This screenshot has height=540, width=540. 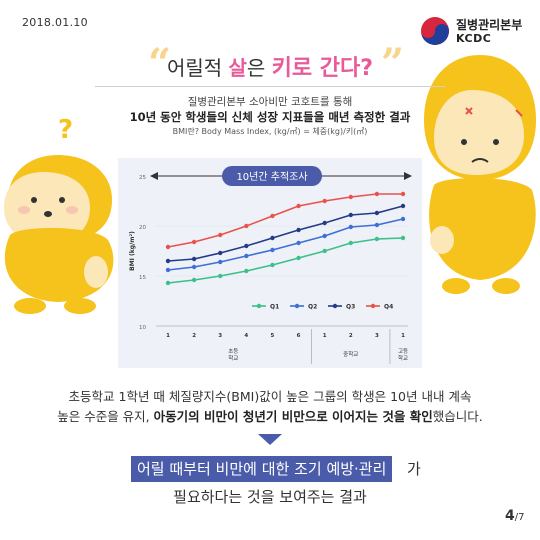 What do you see at coordinates (297, 306) in the screenshot?
I see `legend-marker-q2` at bounding box center [297, 306].